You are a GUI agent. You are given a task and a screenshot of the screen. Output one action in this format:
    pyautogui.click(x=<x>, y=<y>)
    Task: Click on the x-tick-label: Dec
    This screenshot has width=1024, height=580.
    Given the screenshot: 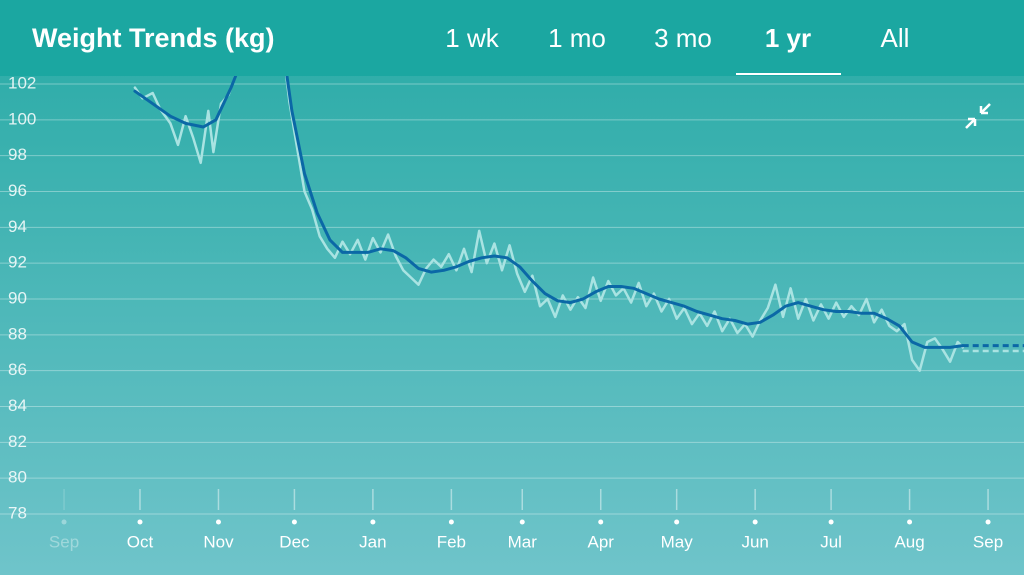 What is the action you would take?
    pyautogui.click(x=294, y=541)
    